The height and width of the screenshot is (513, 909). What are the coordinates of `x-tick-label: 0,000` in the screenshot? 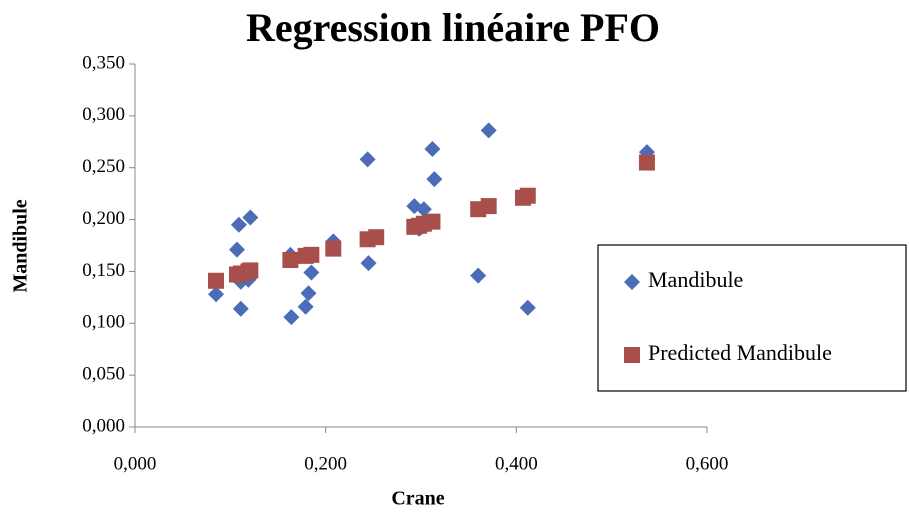 It's located at (135, 463).